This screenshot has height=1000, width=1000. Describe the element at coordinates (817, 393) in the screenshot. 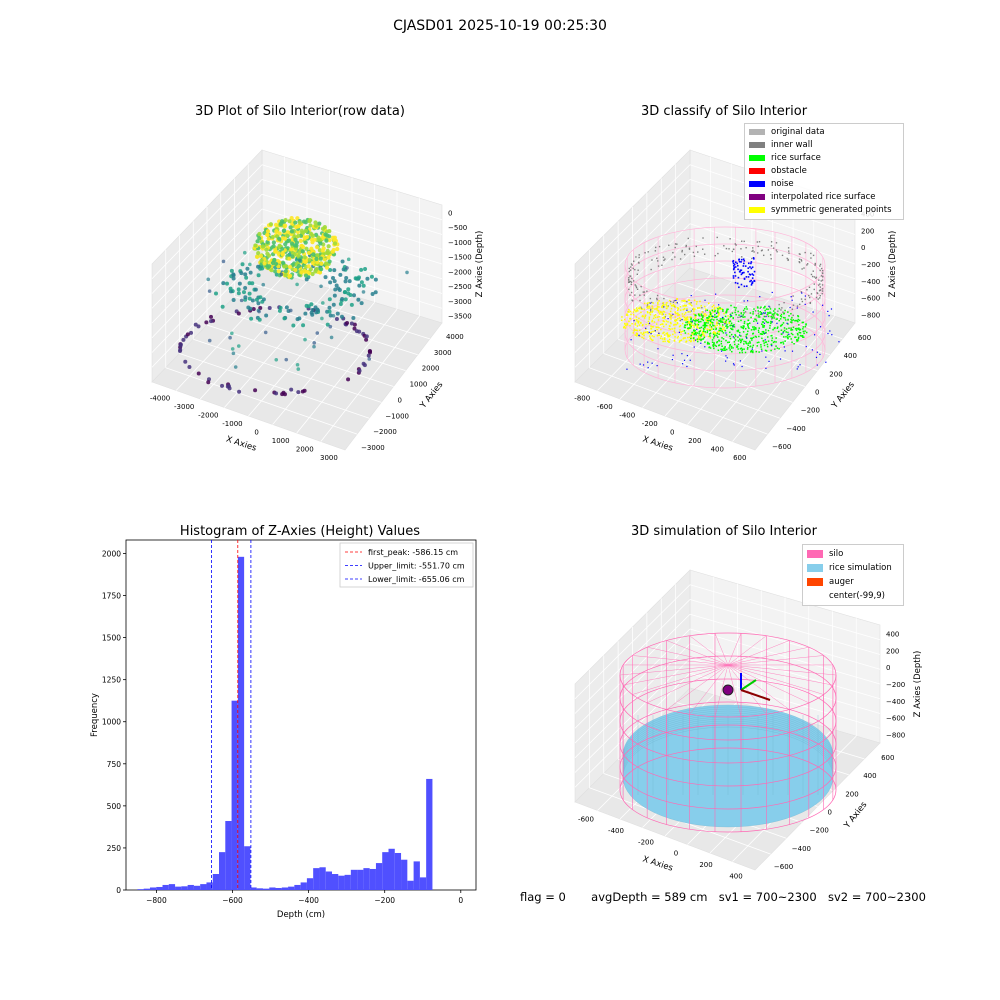

I see `y-tick-label: 0` at that location.